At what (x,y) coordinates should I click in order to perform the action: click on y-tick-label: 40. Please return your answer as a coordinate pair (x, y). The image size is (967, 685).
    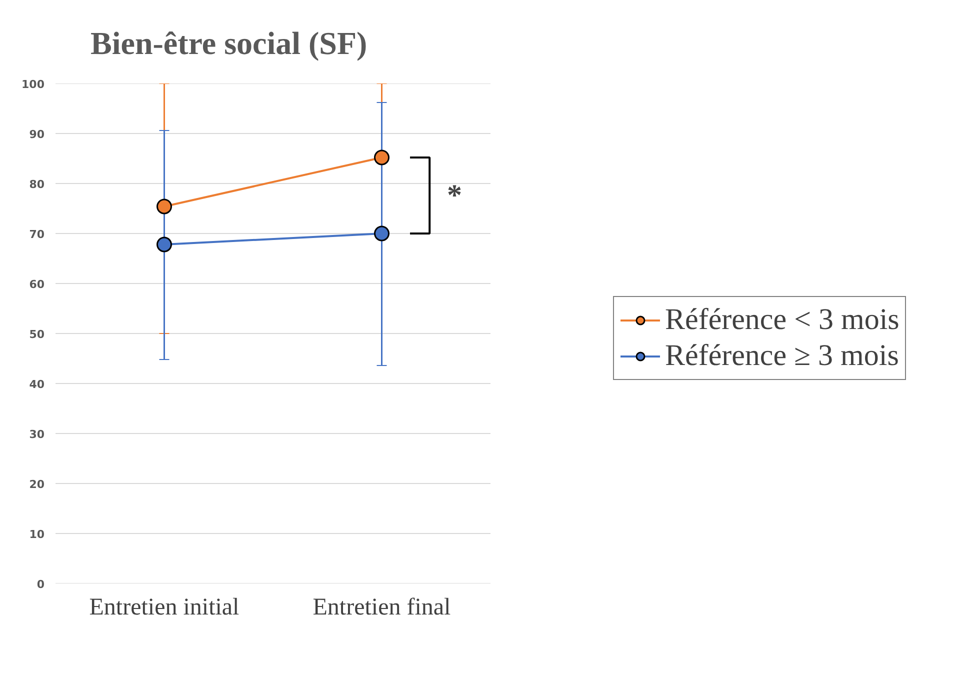
    Looking at the image, I should click on (37, 384).